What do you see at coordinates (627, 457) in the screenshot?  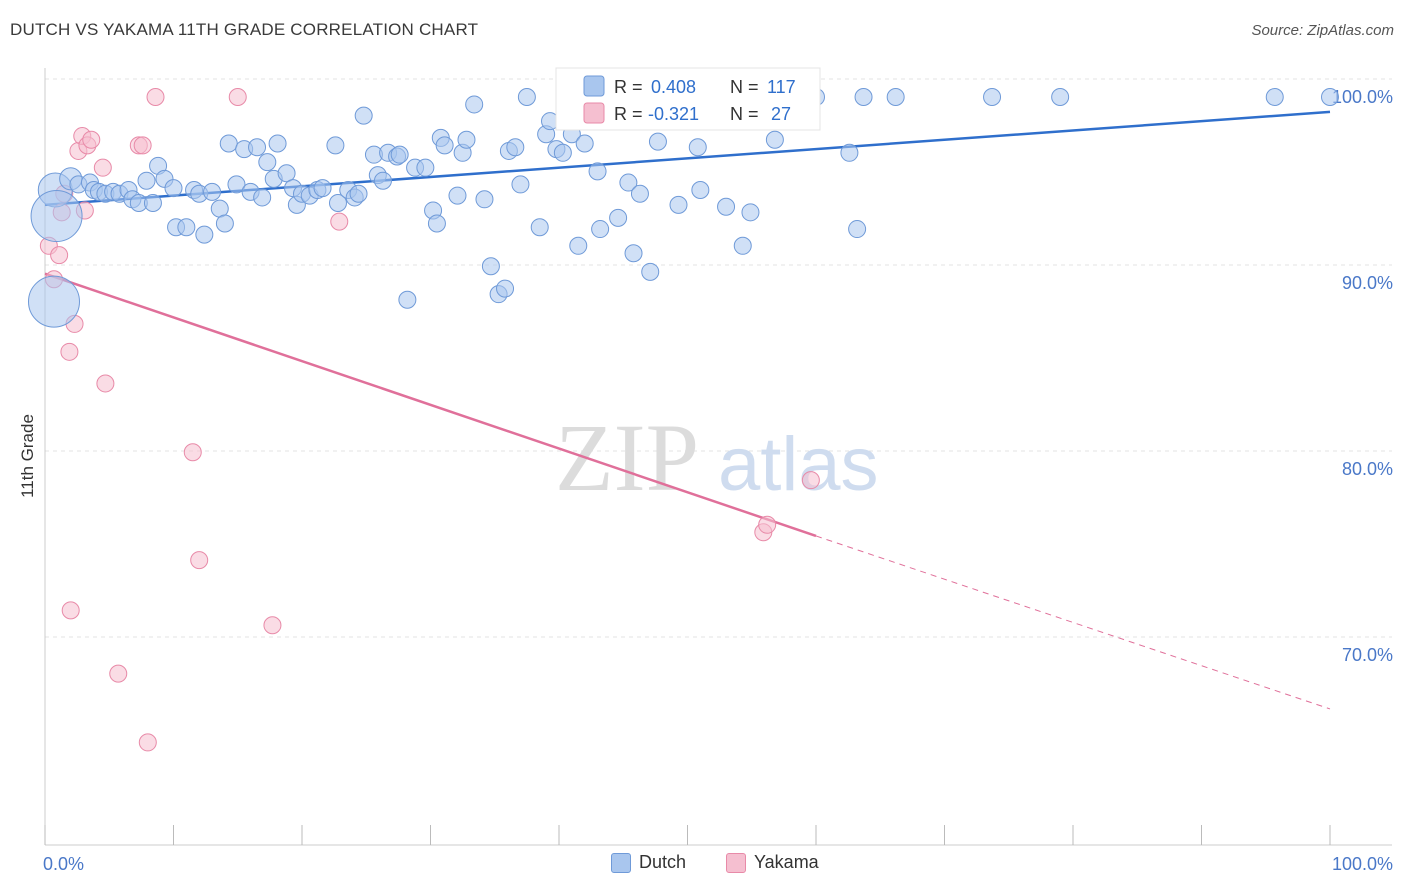 I see `watermark-zip: ZIP` at bounding box center [627, 457].